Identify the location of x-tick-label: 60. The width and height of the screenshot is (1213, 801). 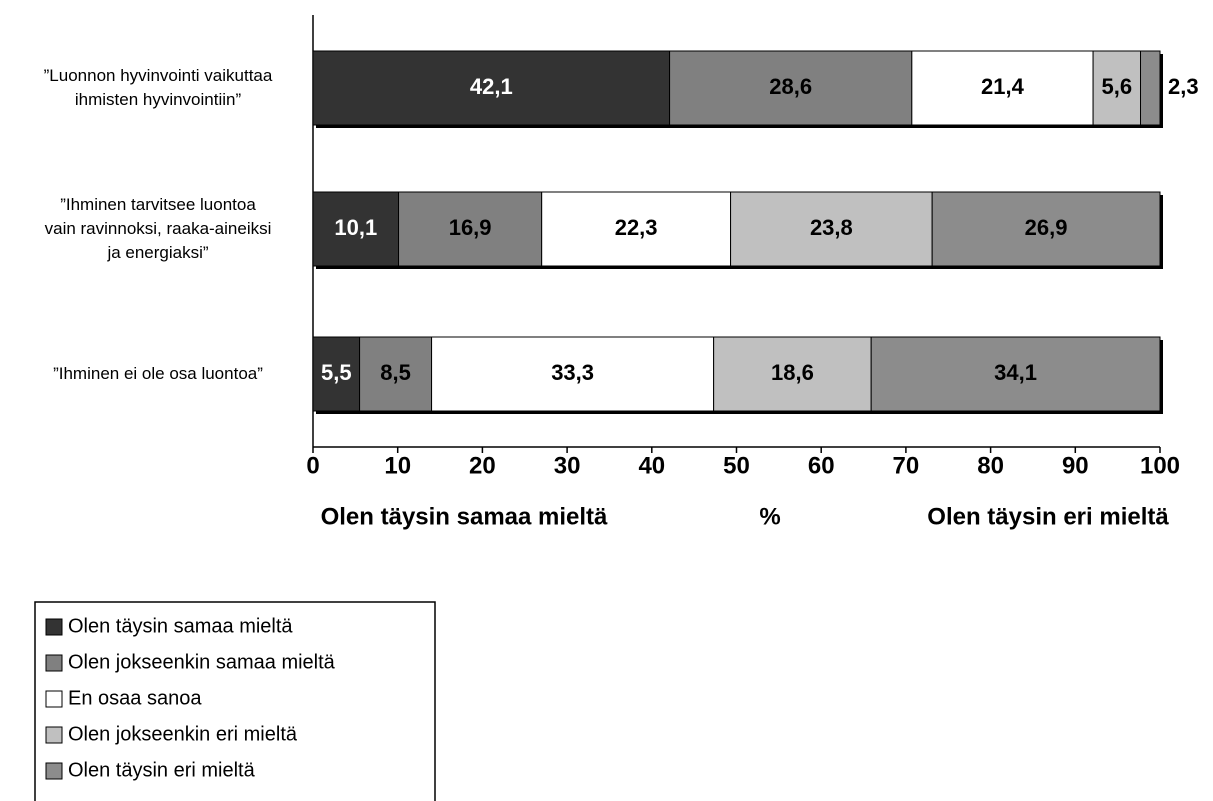
(821, 465).